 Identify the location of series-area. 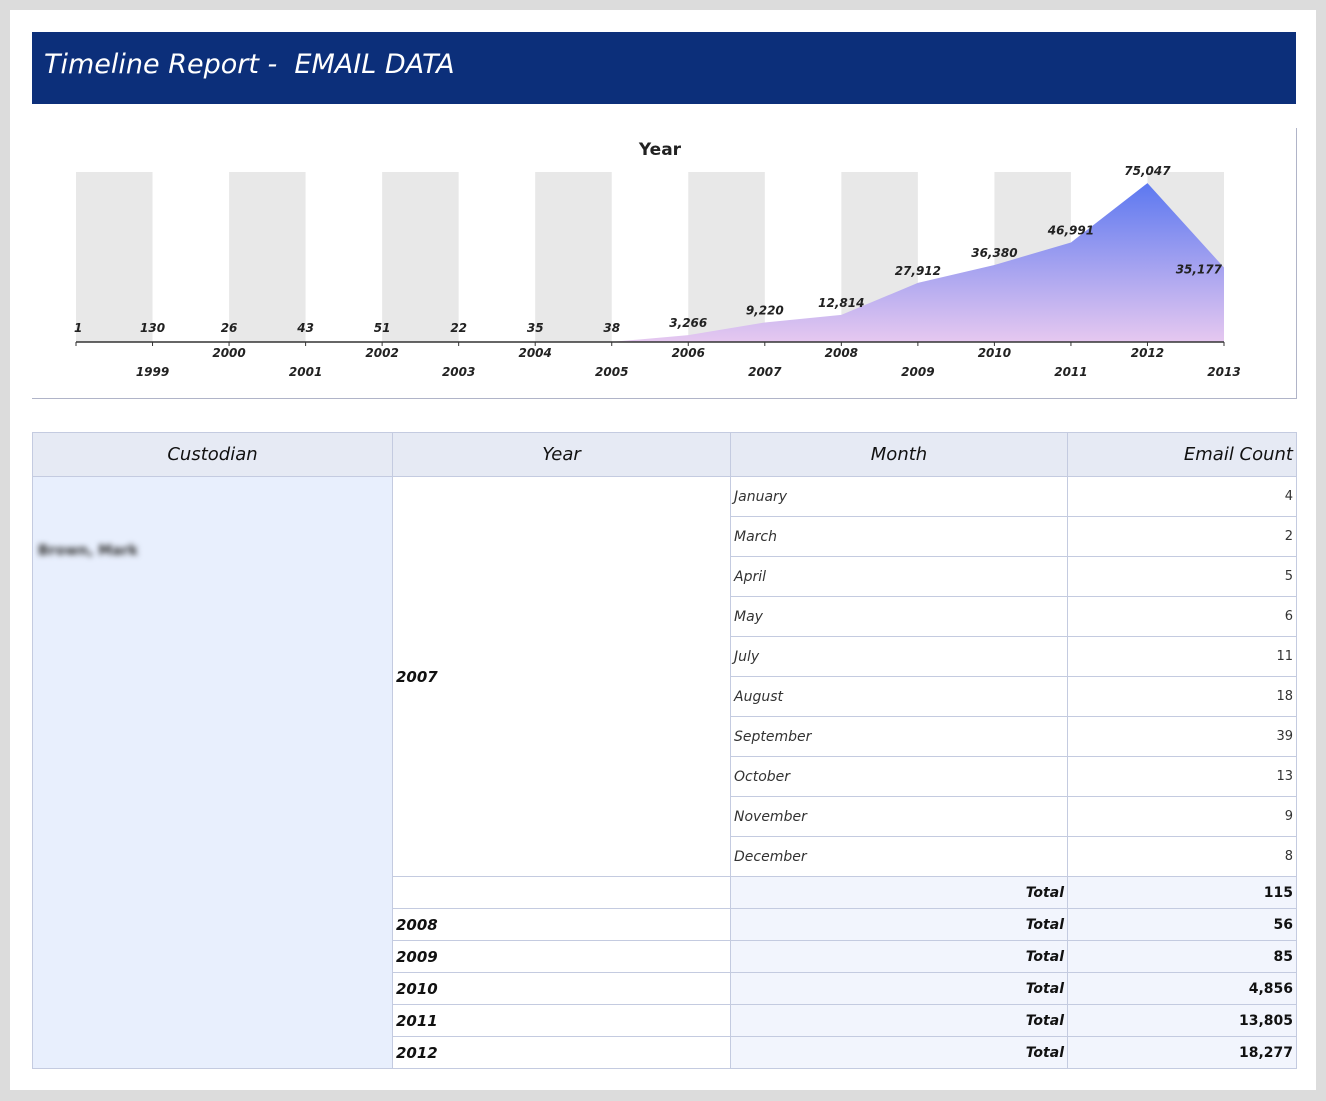
(650, 262).